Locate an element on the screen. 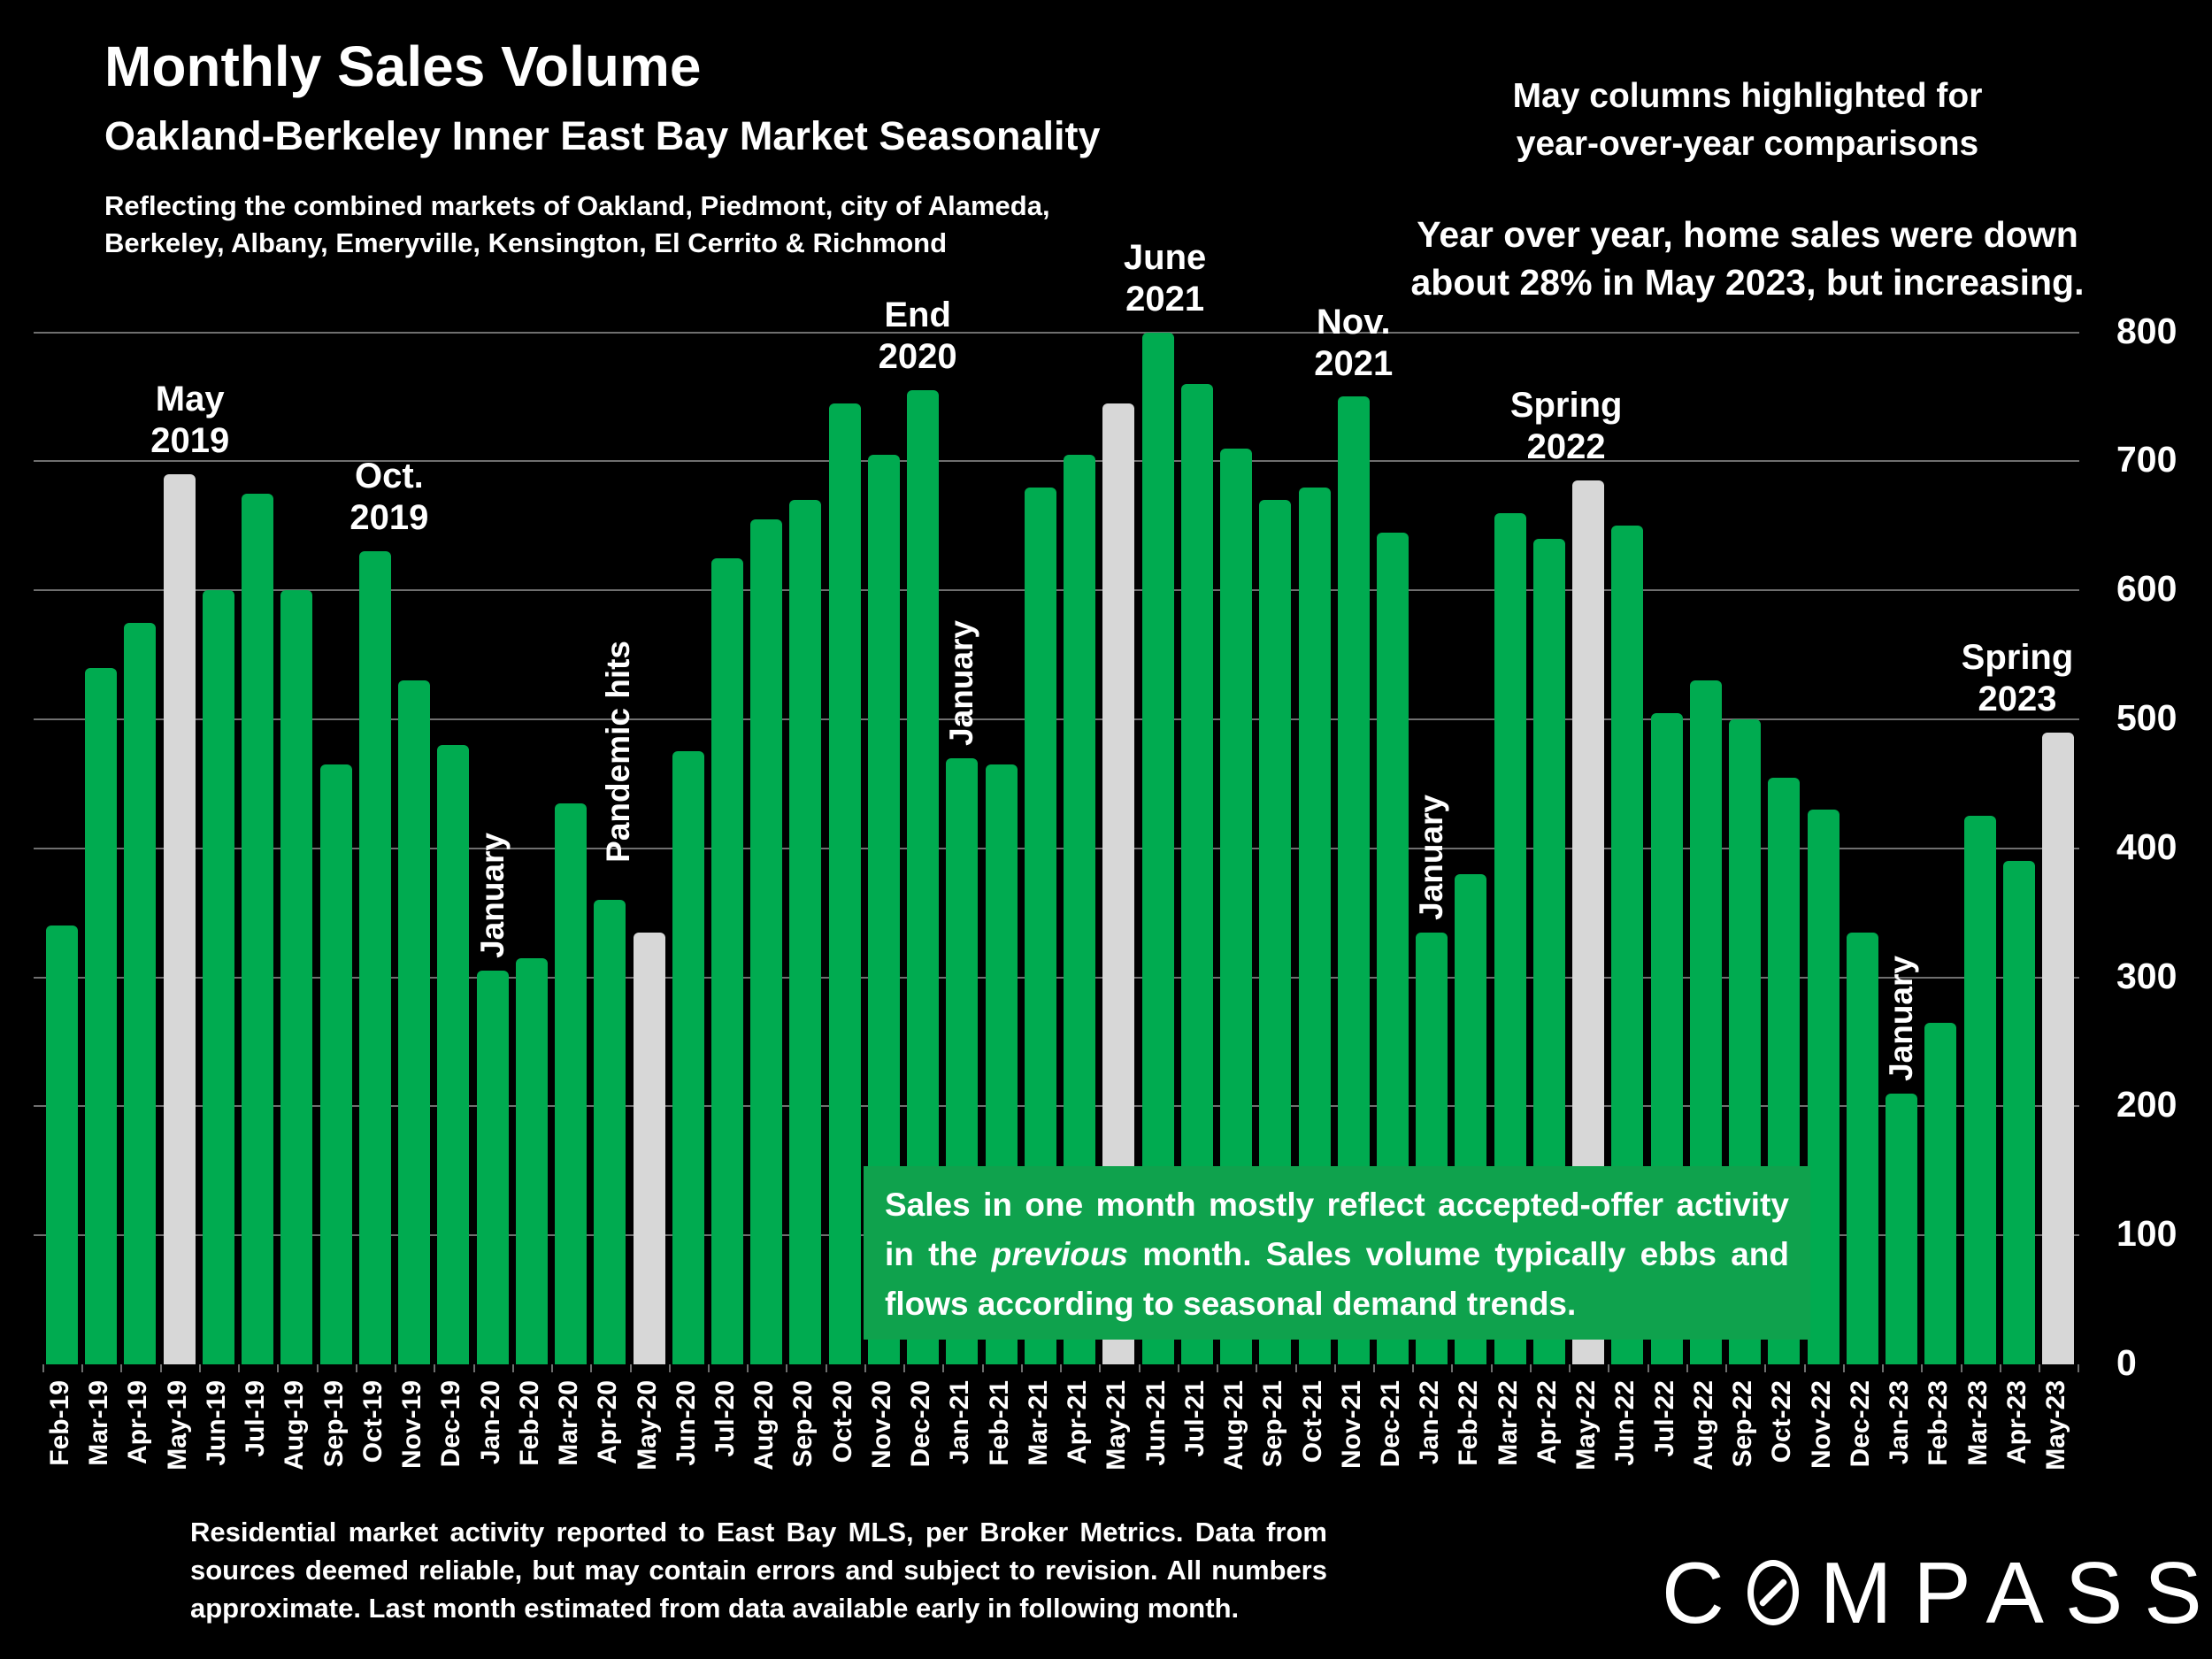  annotation-jan-2021: January is located at coordinates (962, 682).